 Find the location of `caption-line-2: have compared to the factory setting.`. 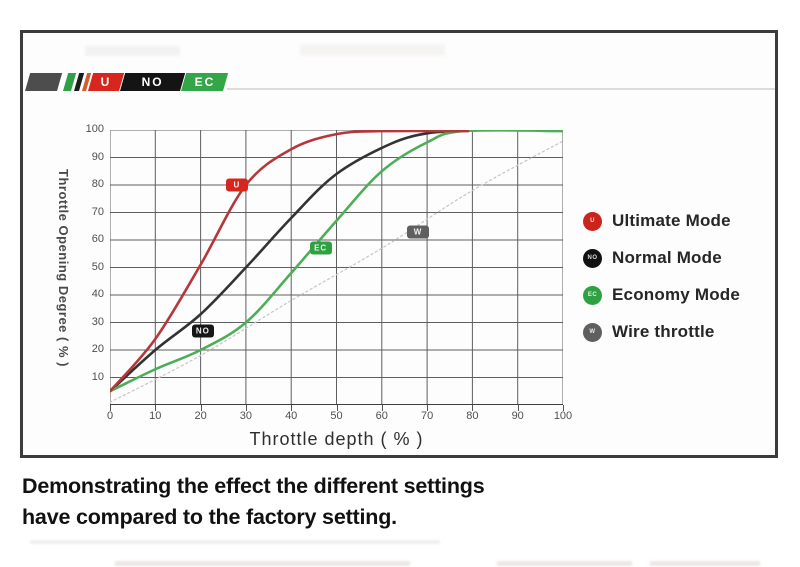

caption-line-2: have compared to the factory setting. is located at coordinates (209, 517).